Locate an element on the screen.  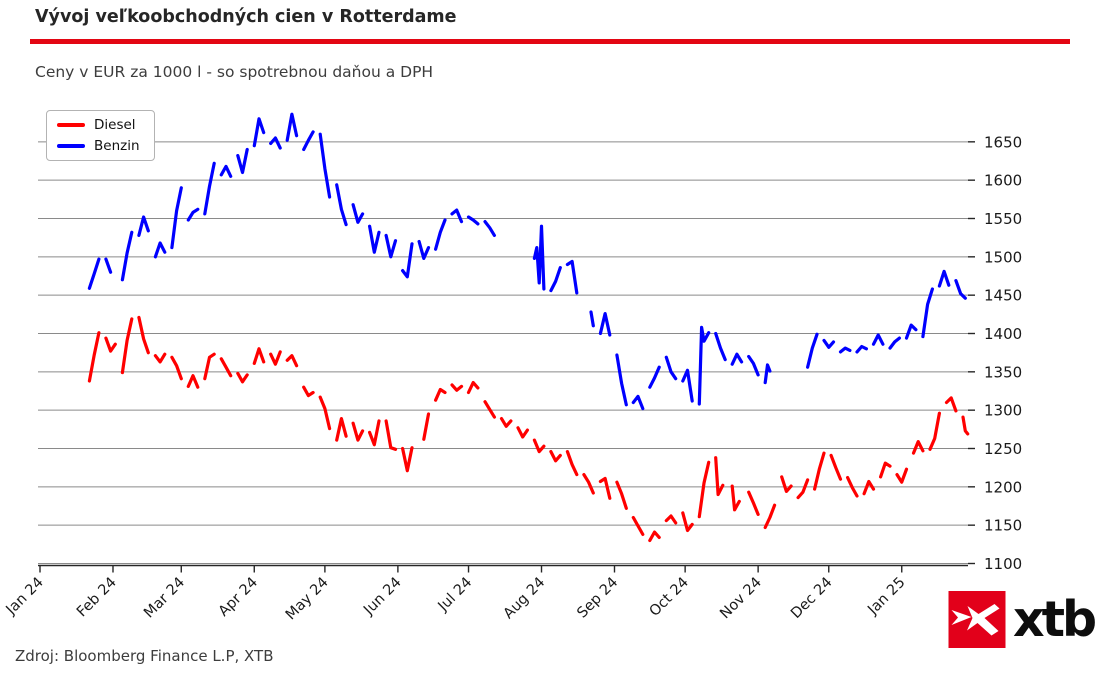
y-tick-label: 1600 is located at coordinates (1003, 181).